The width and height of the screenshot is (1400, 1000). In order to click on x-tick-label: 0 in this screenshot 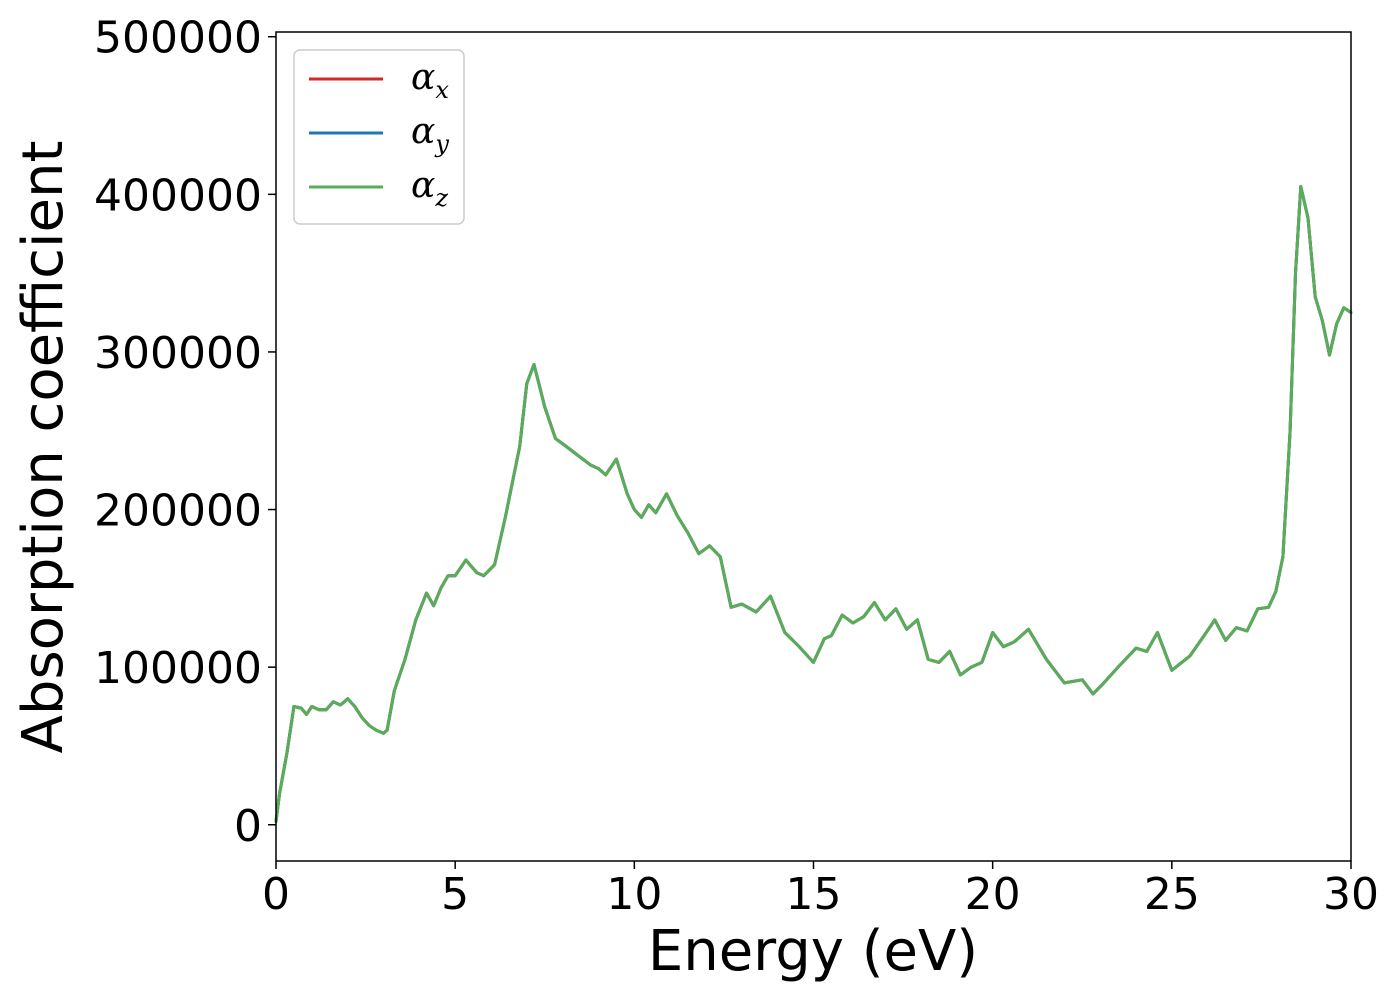, I will do `click(276, 894)`.